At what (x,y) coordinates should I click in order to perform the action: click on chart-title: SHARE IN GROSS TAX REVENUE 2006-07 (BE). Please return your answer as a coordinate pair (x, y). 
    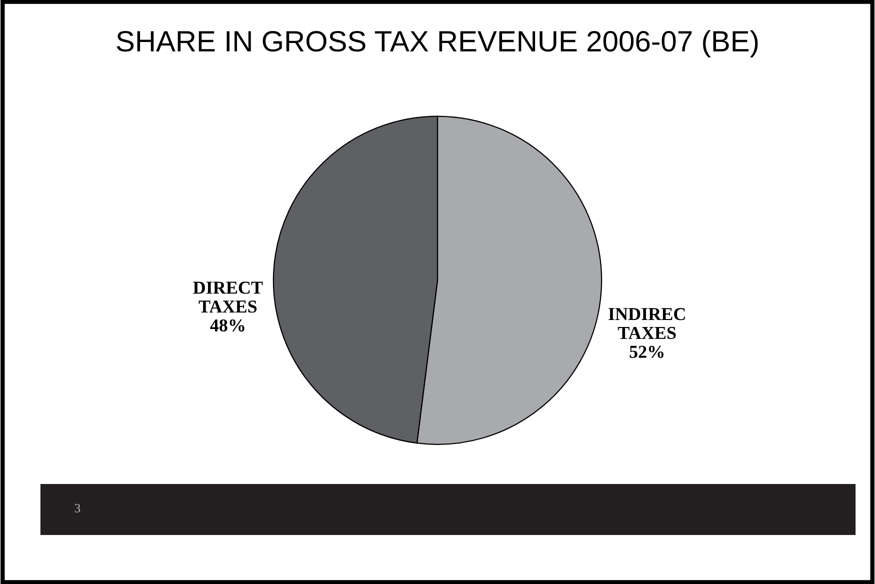
    Looking at the image, I should click on (437, 44).